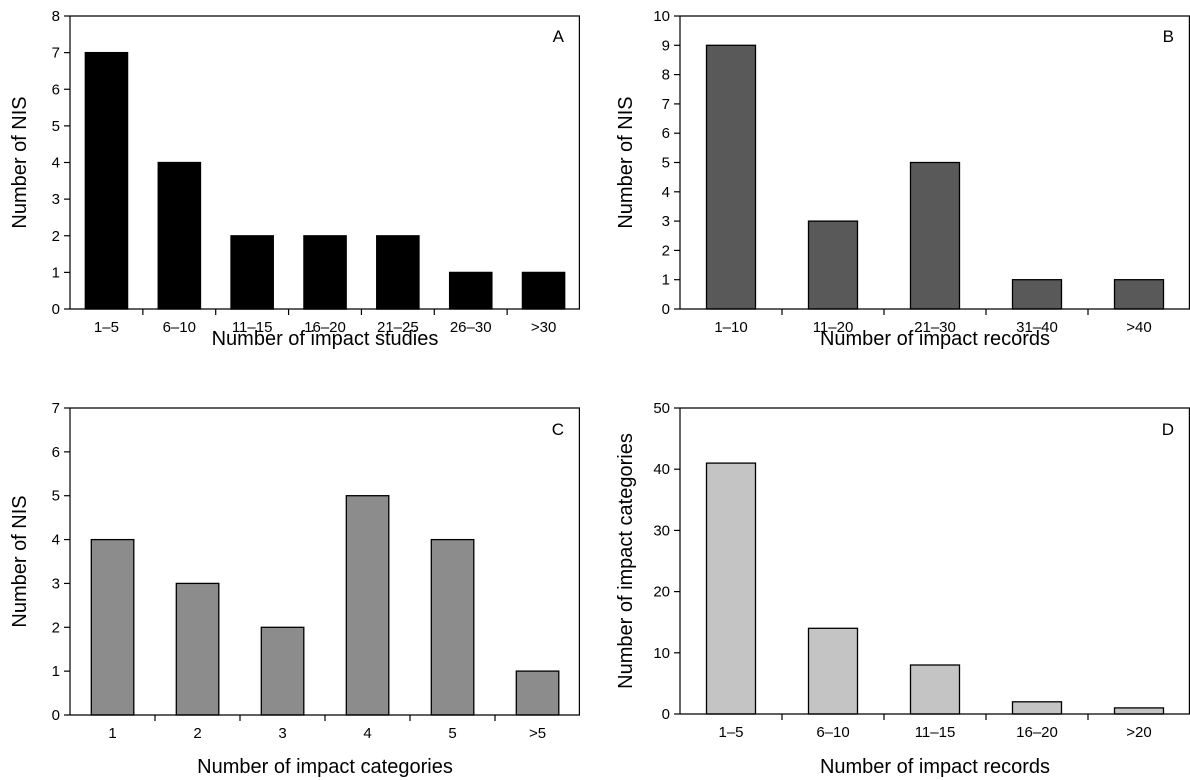 The image size is (1190, 780). Describe the element at coordinates (661, 469) in the screenshot. I see `y-tick-label: 40` at that location.